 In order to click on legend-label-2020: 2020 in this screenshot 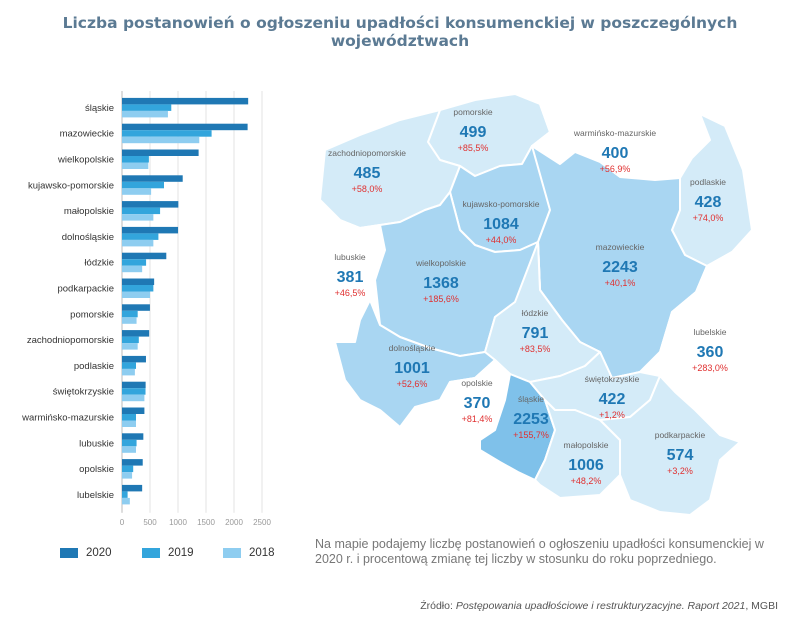, I will do `click(99, 553)`.